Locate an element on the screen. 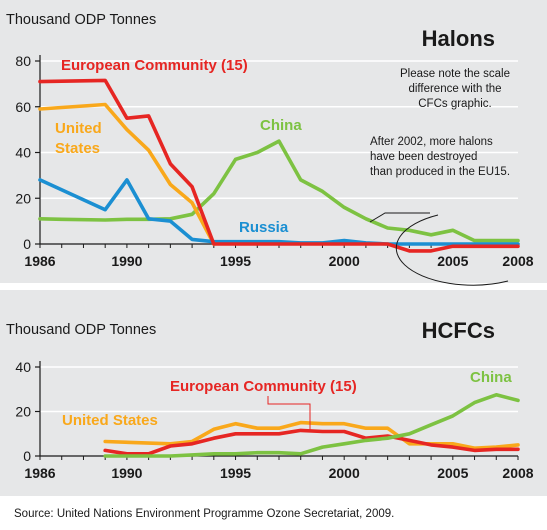 The height and width of the screenshot is (530, 547). series-label: China is located at coordinates (281, 125).